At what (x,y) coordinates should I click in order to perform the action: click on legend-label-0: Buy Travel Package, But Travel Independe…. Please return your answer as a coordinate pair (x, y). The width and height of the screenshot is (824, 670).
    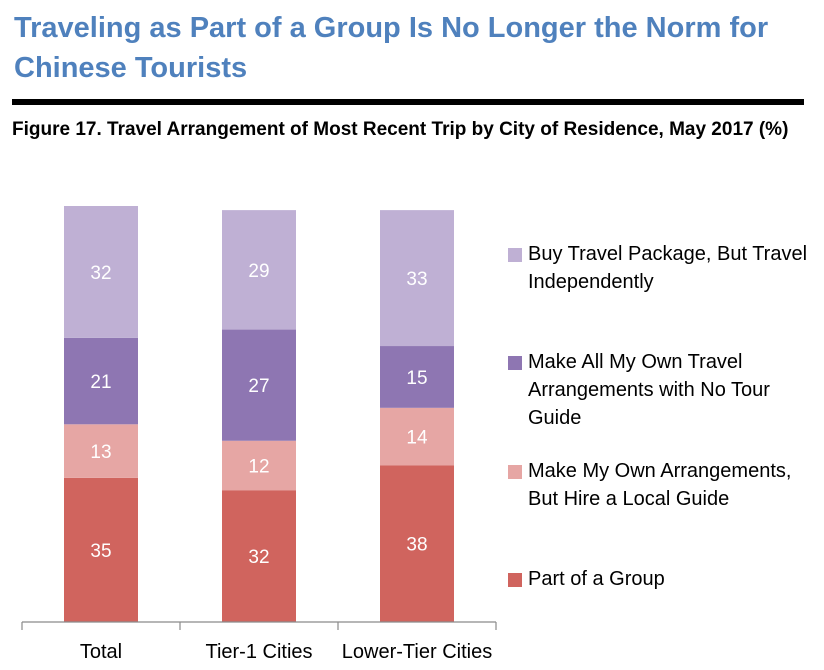
    Looking at the image, I should click on (668, 268).